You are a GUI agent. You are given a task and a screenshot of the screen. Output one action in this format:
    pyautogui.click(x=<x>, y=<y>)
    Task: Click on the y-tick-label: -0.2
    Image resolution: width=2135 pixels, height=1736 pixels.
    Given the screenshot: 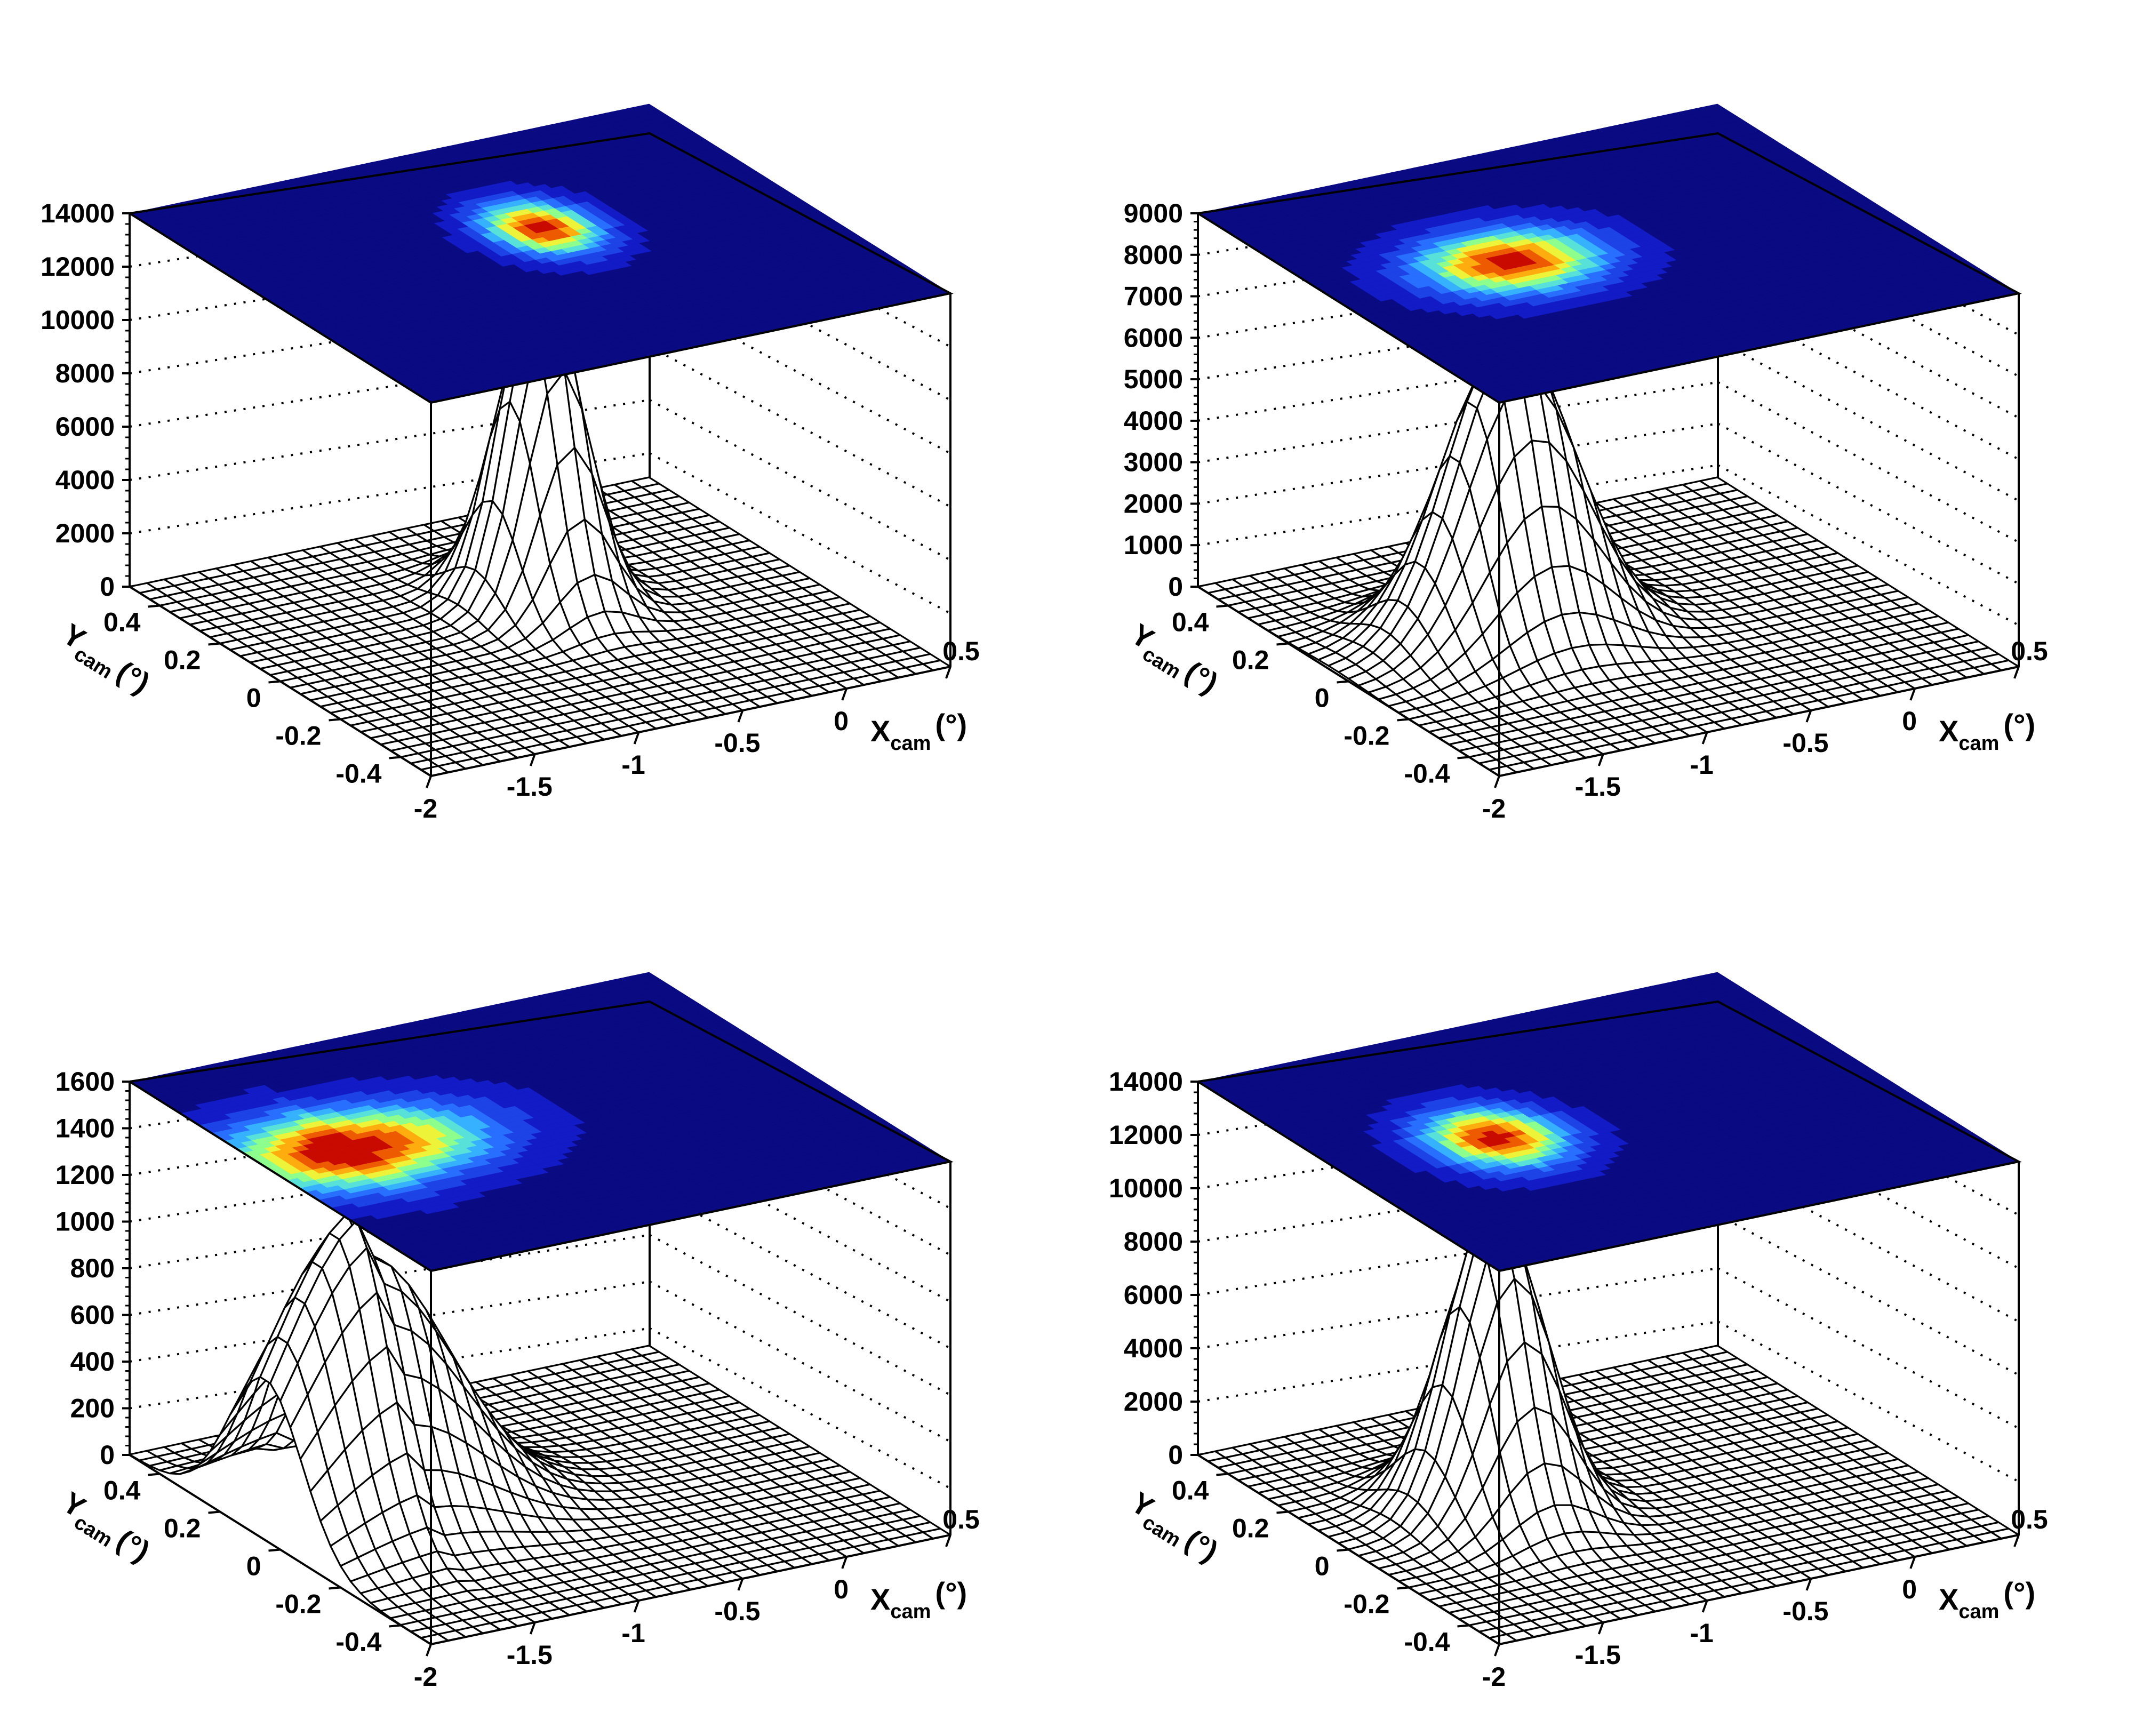 What is the action you would take?
    pyautogui.click(x=298, y=736)
    